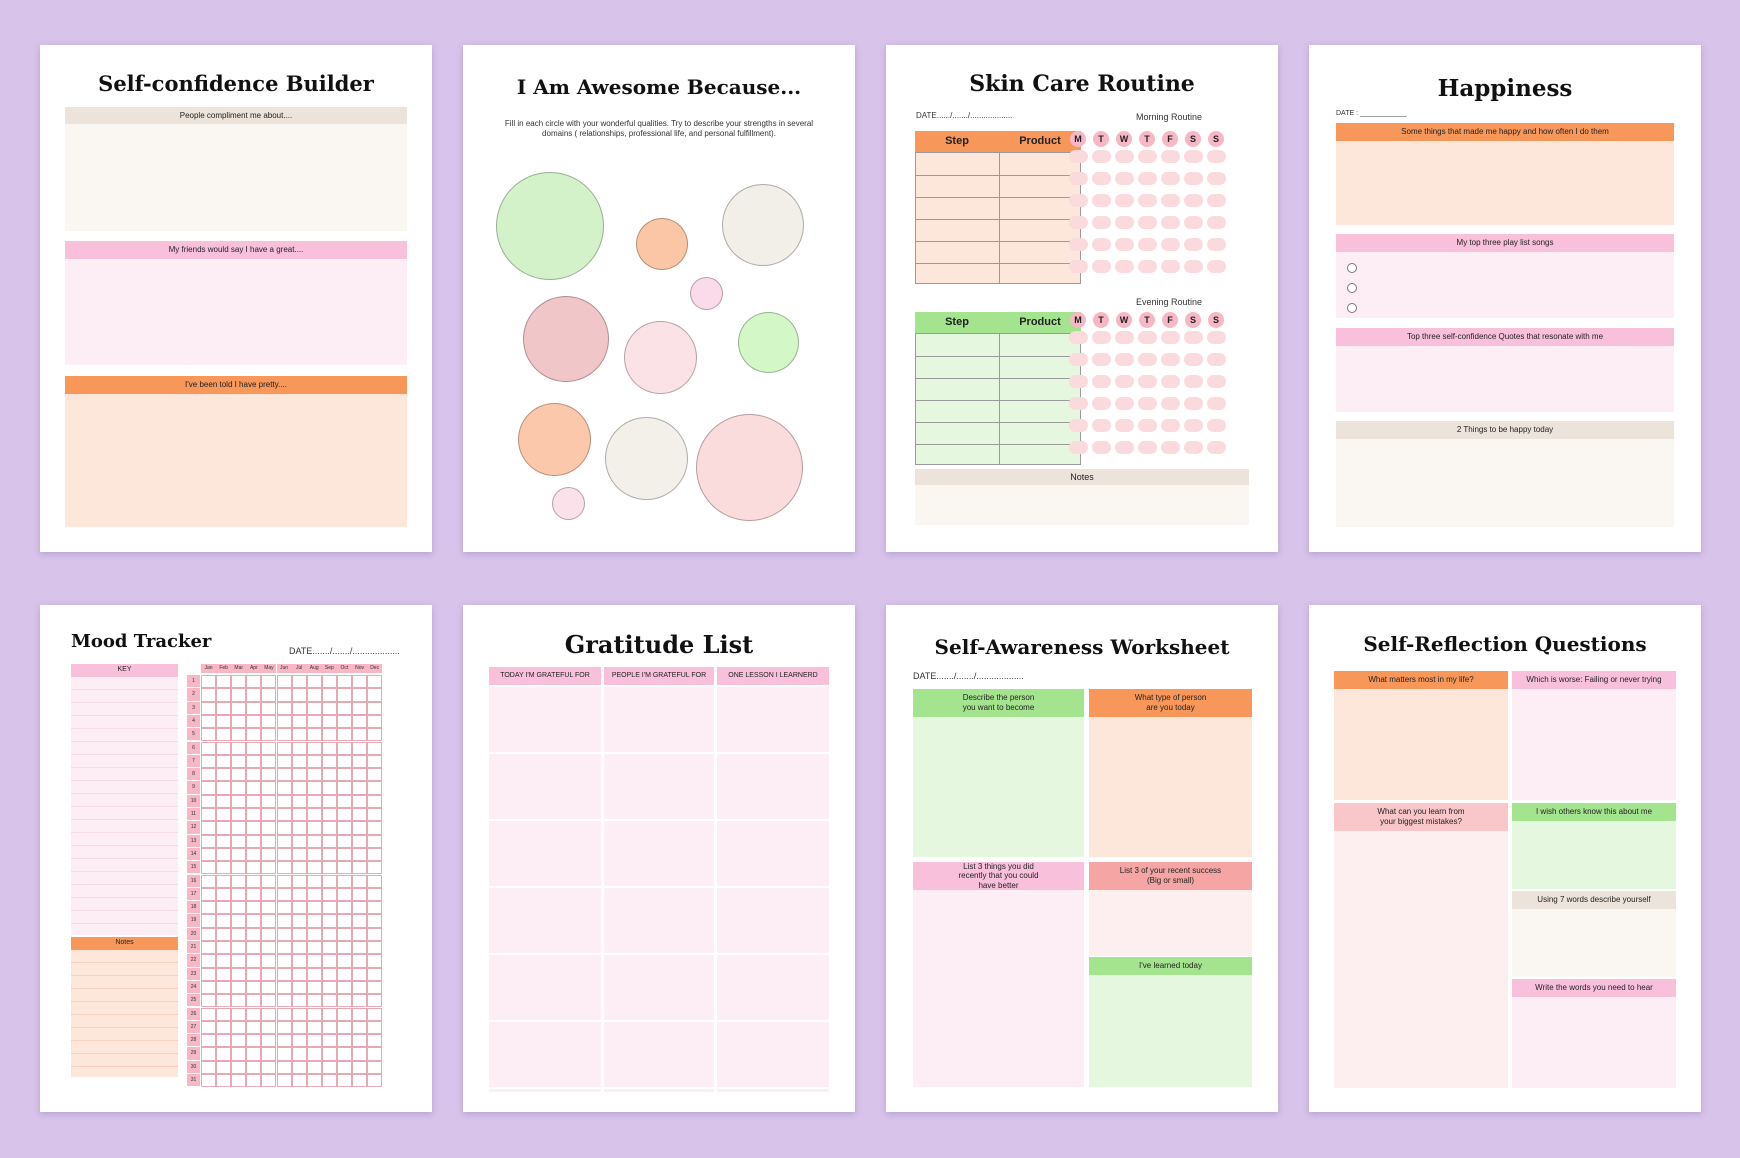 Image resolution: width=1740 pixels, height=1158 pixels. What do you see at coordinates (236, 312) in the screenshot?
I see `section-area-friends` at bounding box center [236, 312].